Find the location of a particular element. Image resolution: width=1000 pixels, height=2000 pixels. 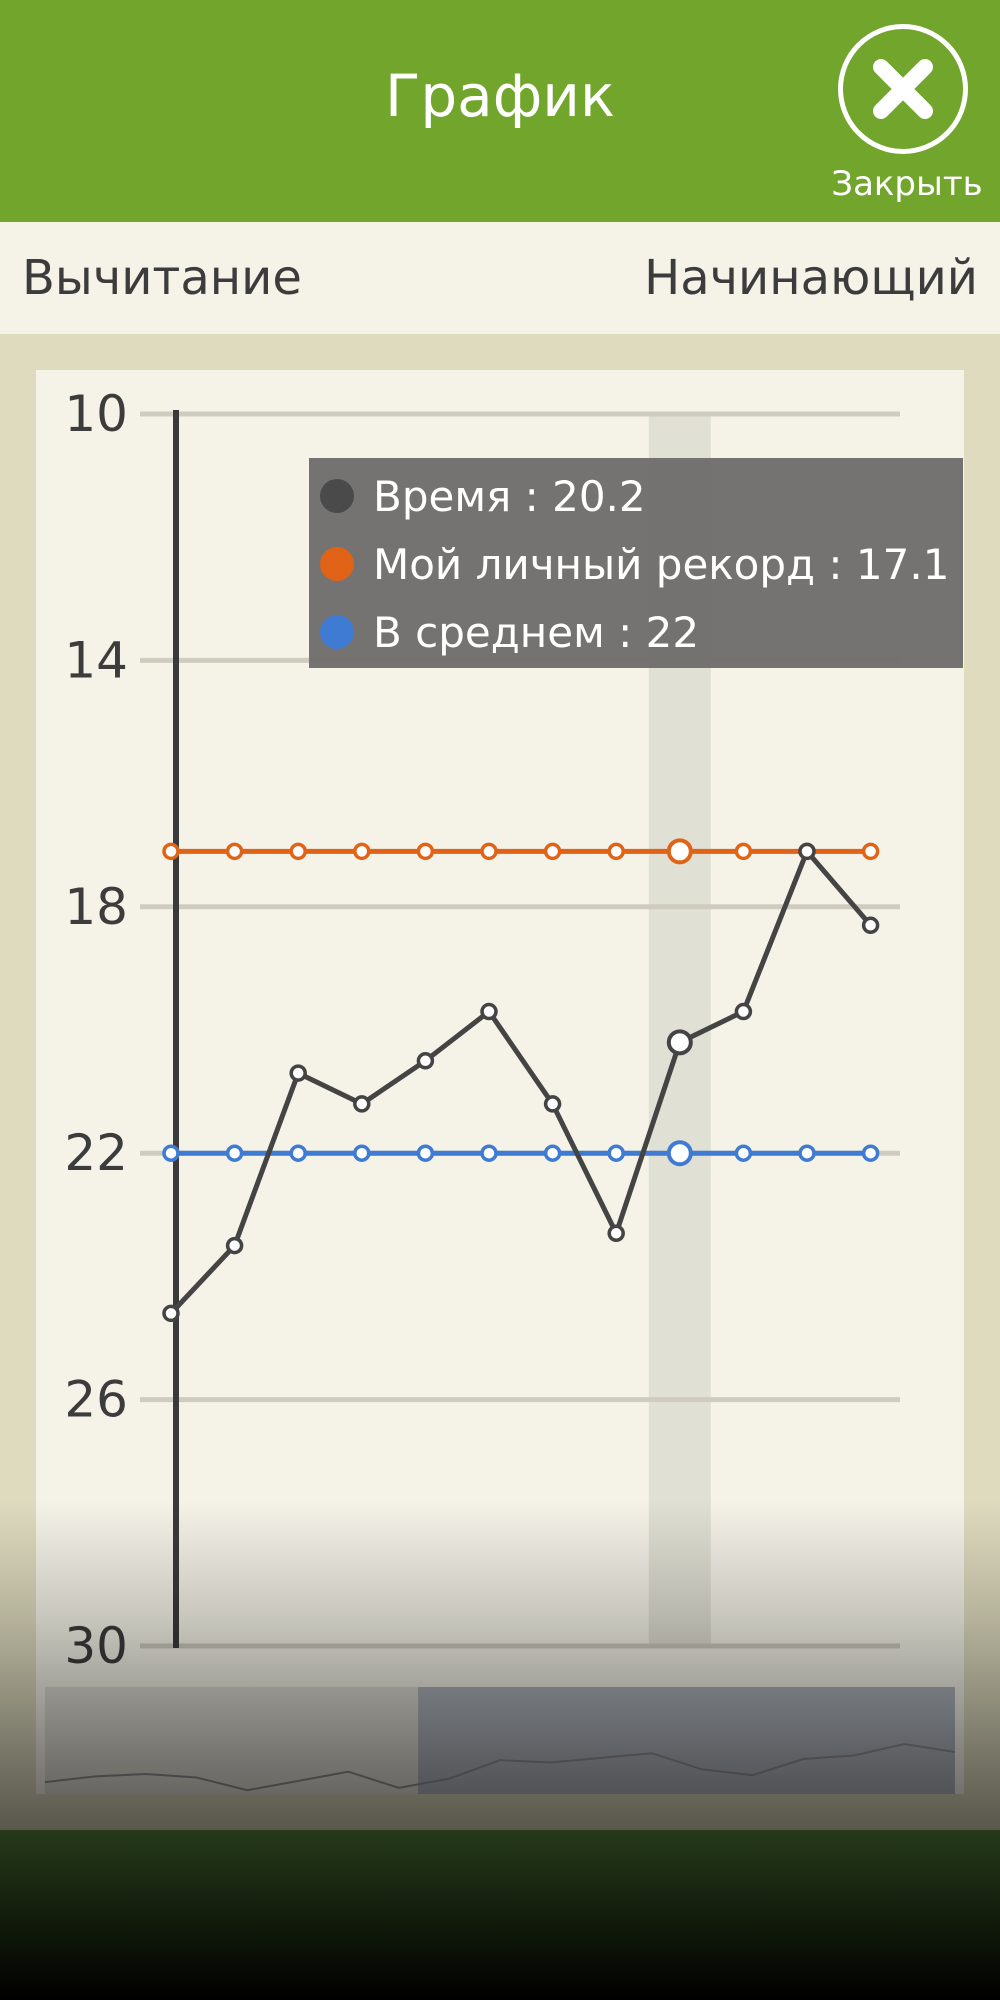

y-tick-label: 30 is located at coordinates (96, 1646).